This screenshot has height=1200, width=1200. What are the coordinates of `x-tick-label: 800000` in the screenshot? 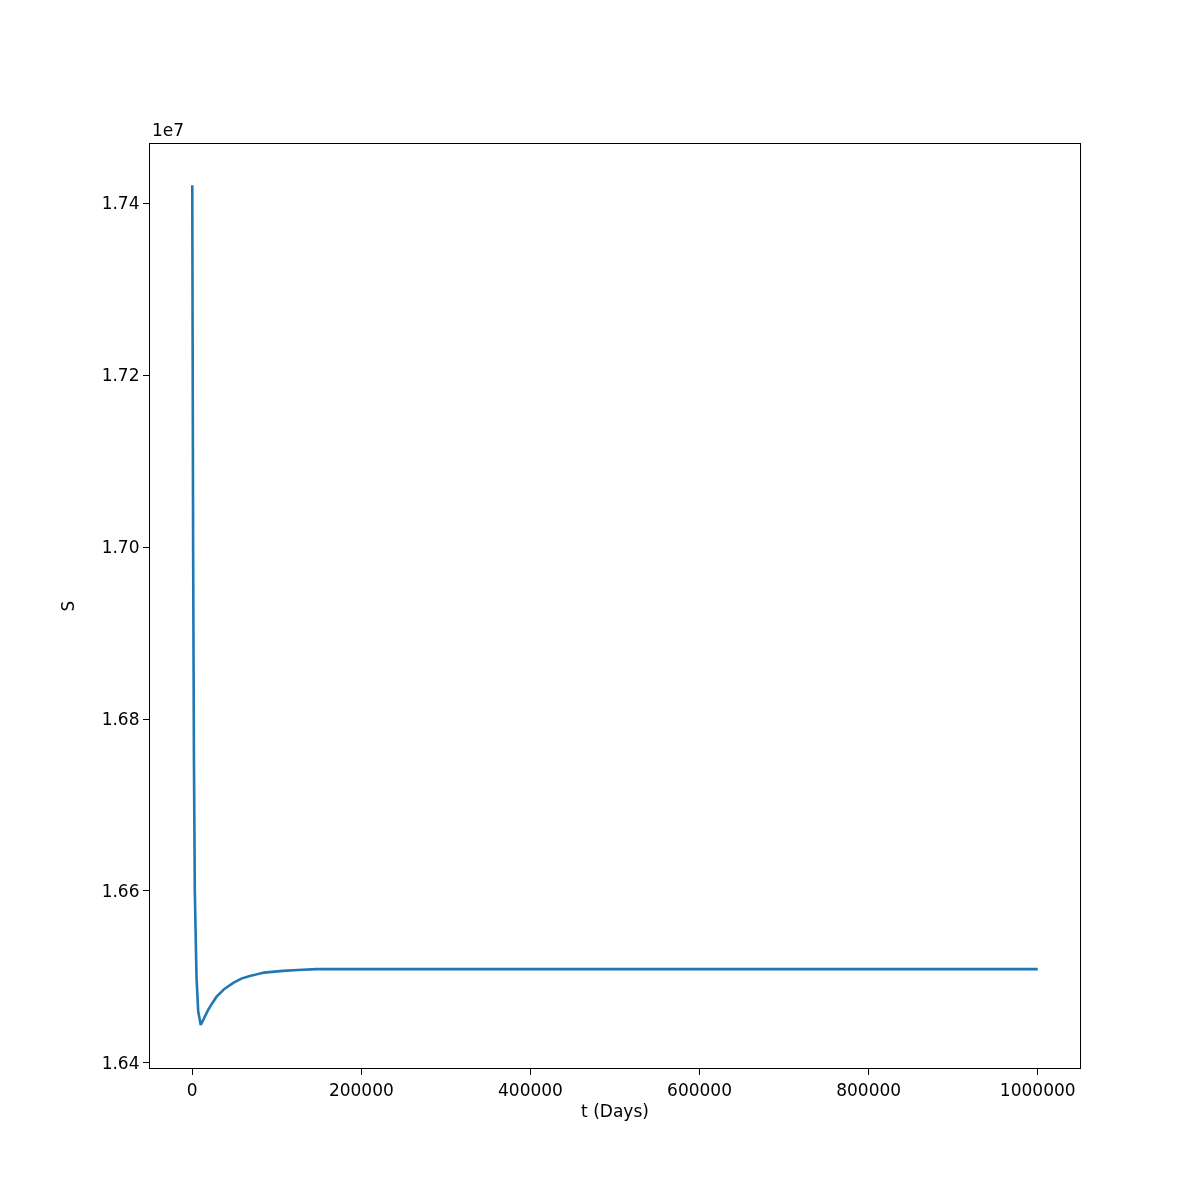 It's located at (869, 1089).